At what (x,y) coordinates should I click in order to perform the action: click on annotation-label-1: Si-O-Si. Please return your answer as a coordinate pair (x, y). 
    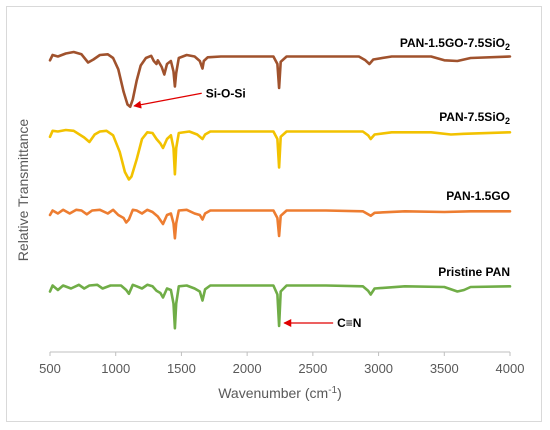
    Looking at the image, I should click on (226, 93).